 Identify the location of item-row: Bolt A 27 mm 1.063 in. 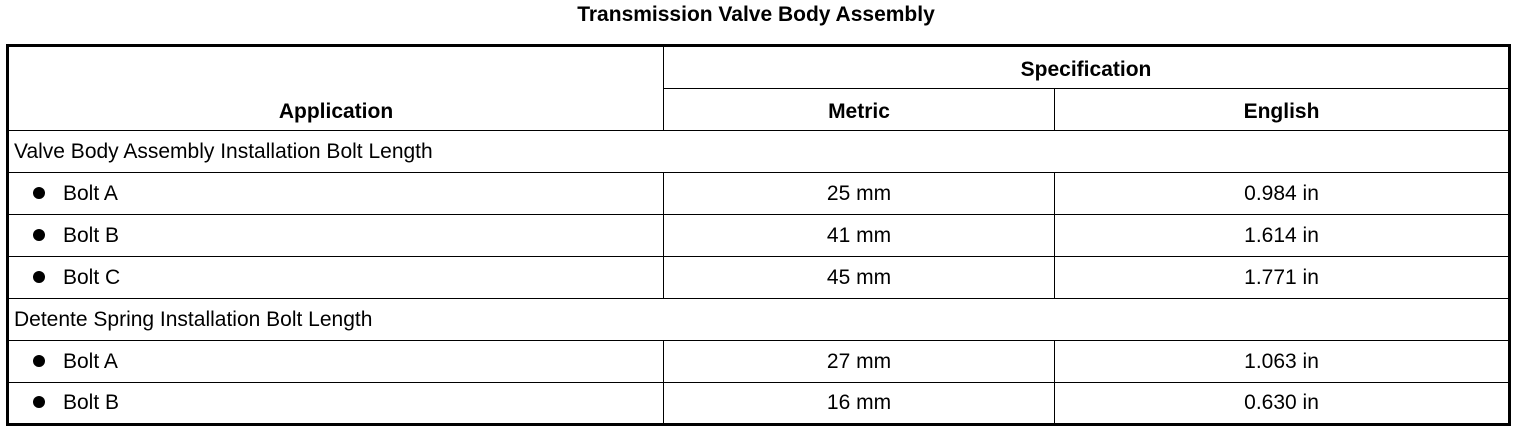
(759, 361).